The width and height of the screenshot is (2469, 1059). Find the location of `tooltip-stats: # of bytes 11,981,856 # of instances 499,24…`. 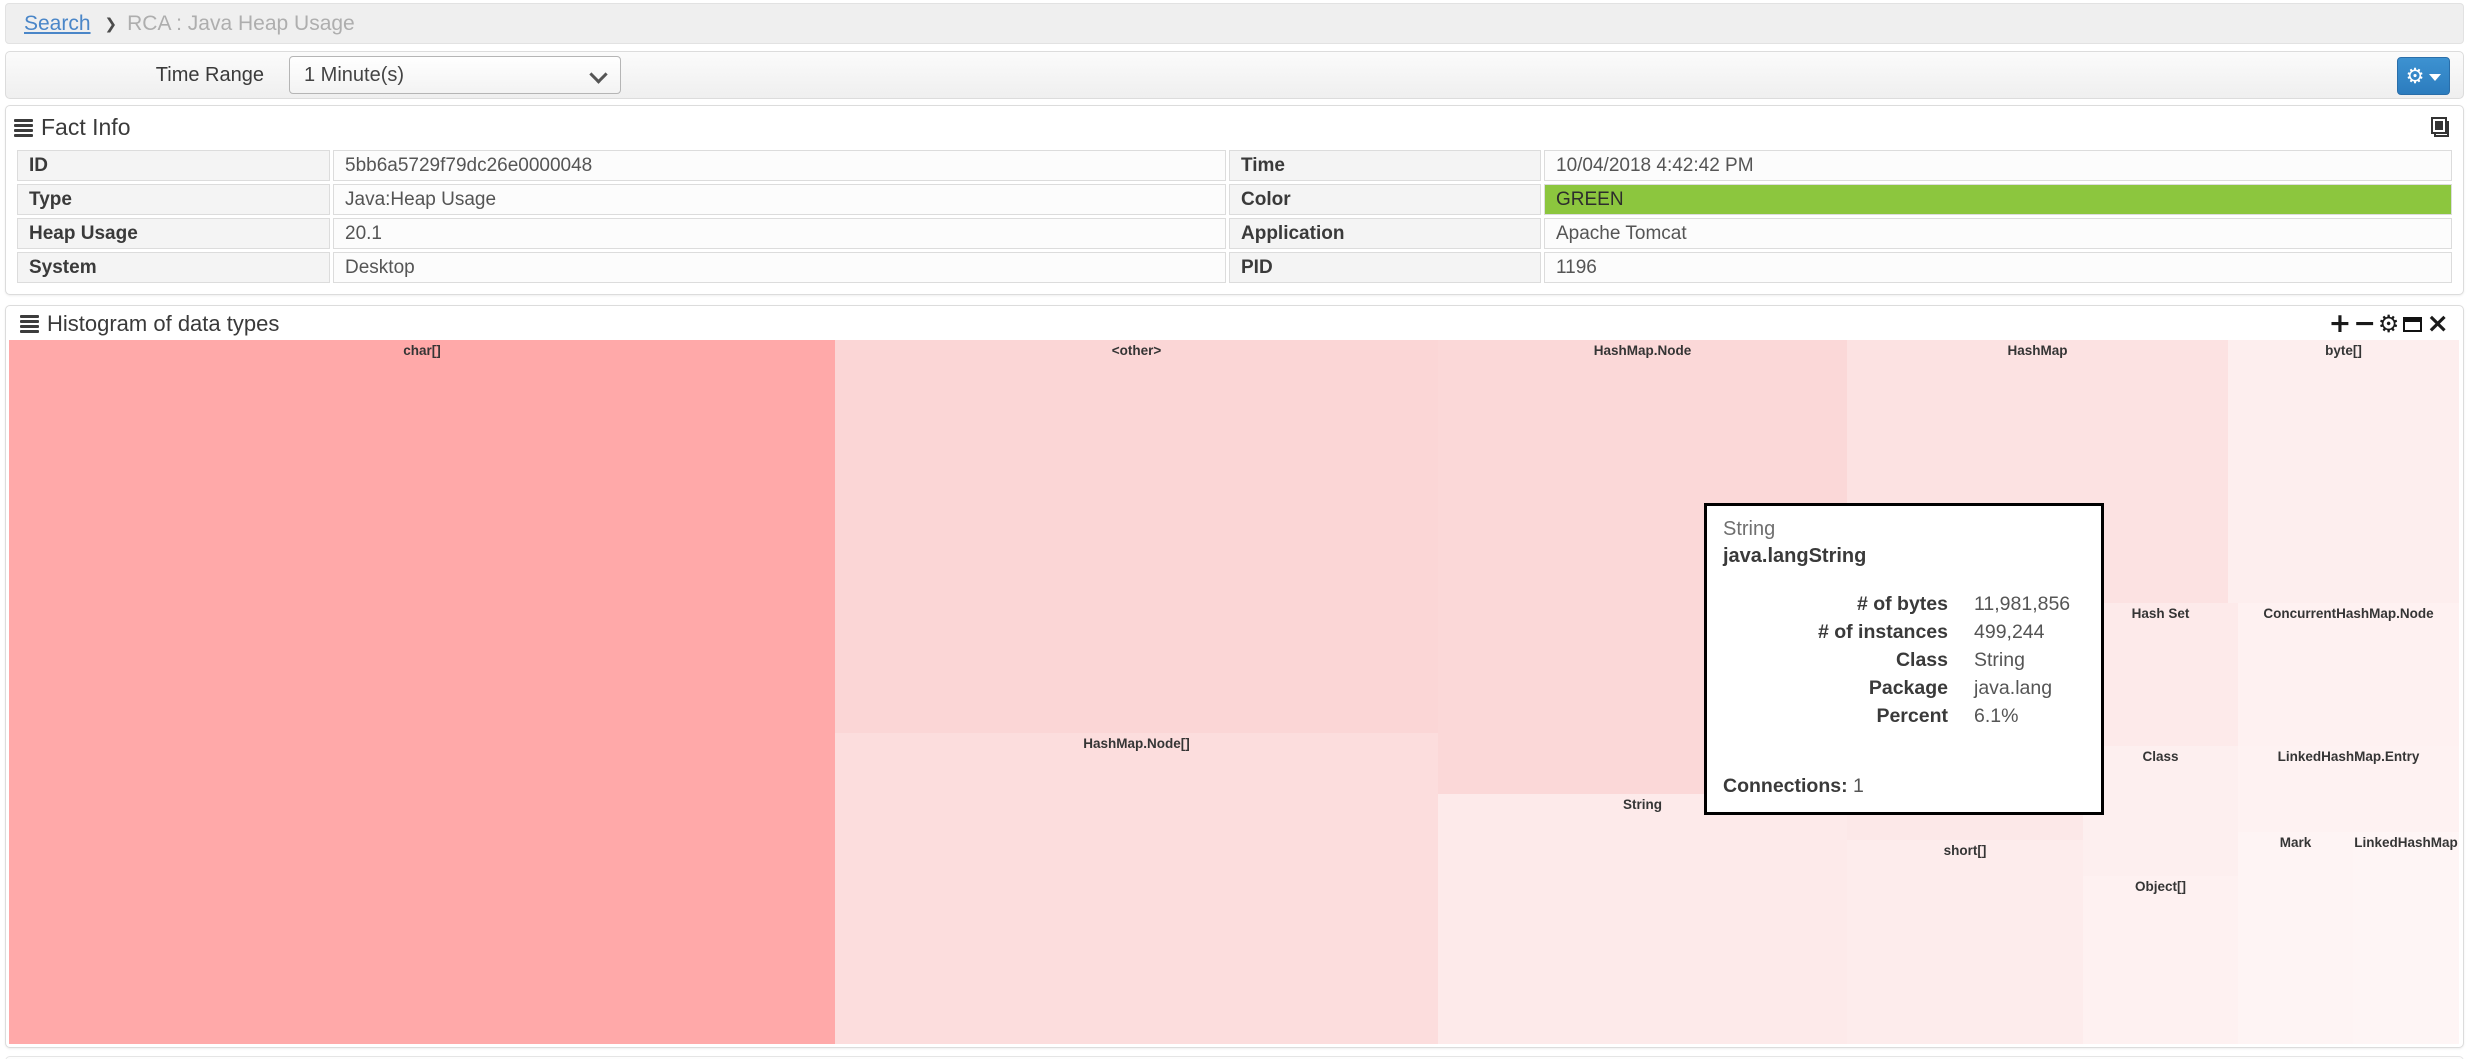

tooltip-stats: # of bytes 11,981,856 # of instances 499,24… is located at coordinates (1904, 660).